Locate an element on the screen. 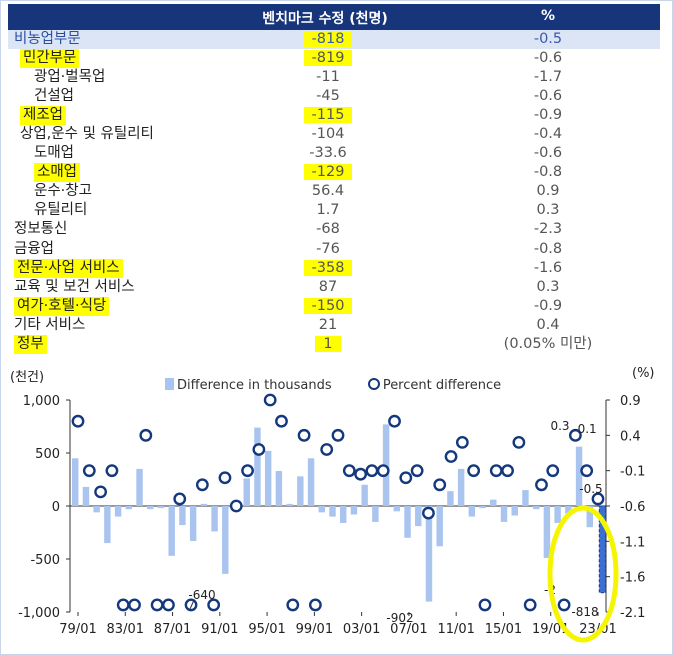 The image size is (673, 655). row-value: -150 is located at coordinates (328, 305).